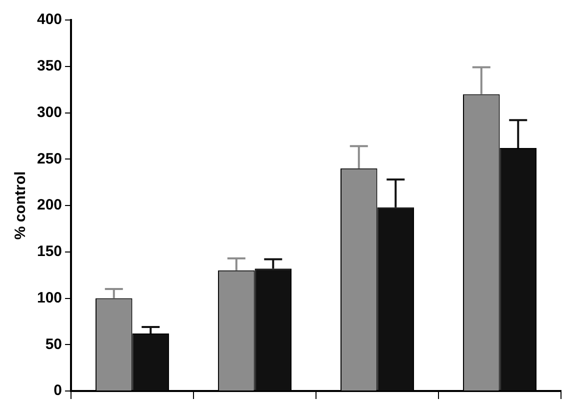 The width and height of the screenshot is (571, 411). I want to click on y-tick-label: 300, so click(49, 112).